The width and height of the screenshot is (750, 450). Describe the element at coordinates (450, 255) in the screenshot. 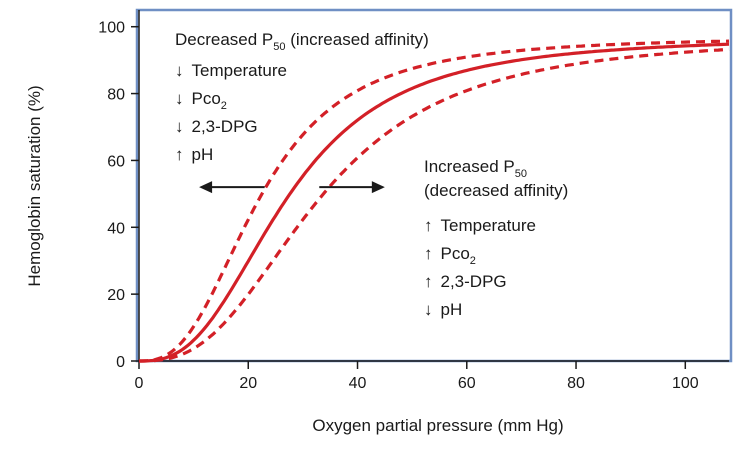

I see `annotation-right-item: ↑ Pco2` at that location.